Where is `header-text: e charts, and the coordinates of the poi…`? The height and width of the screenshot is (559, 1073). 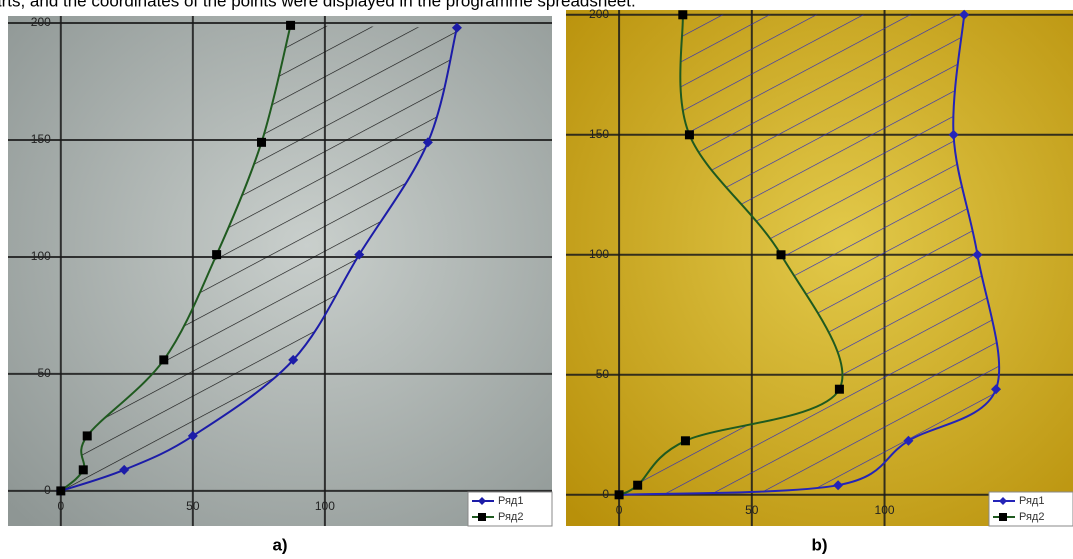 header-text: e charts, and the coordinates of the poi… is located at coordinates (318, 5).